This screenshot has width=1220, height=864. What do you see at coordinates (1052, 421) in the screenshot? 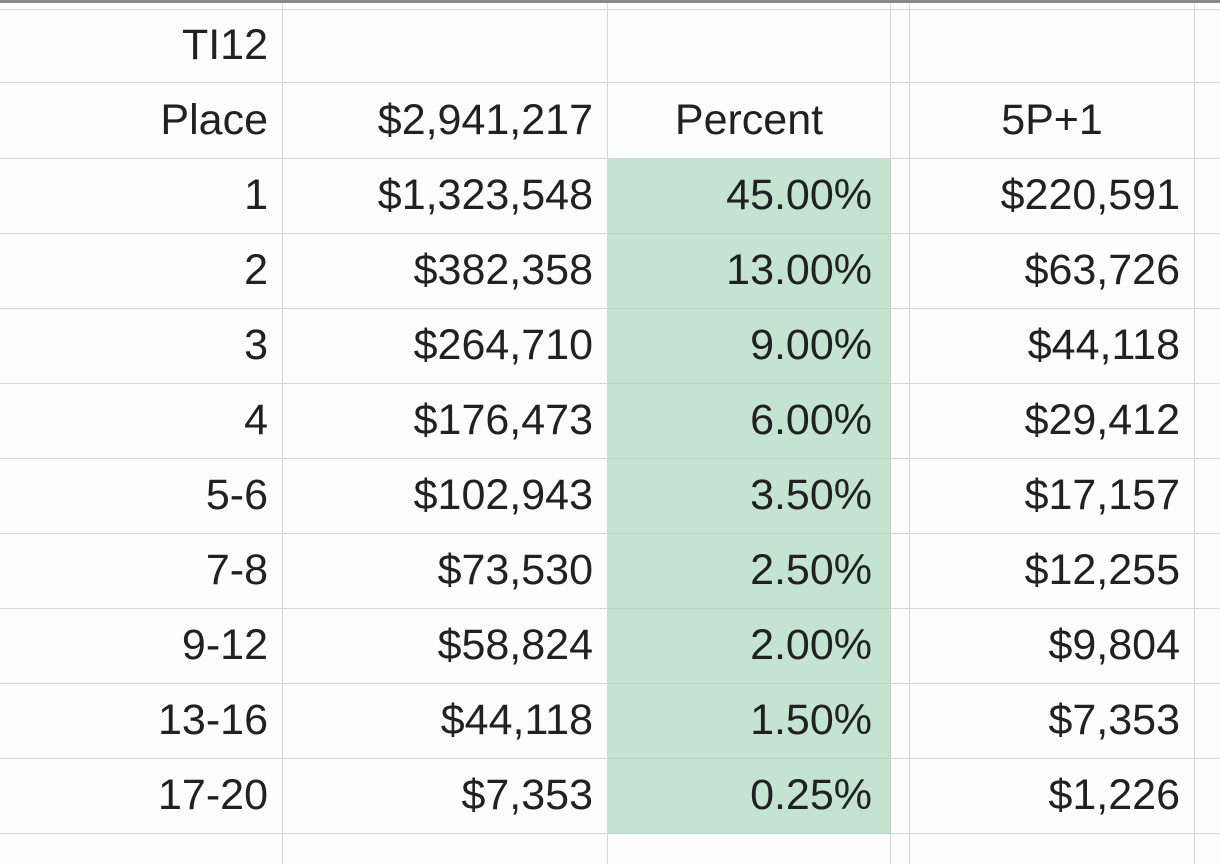
I see `cell-bonus: $29,412` at bounding box center [1052, 421].